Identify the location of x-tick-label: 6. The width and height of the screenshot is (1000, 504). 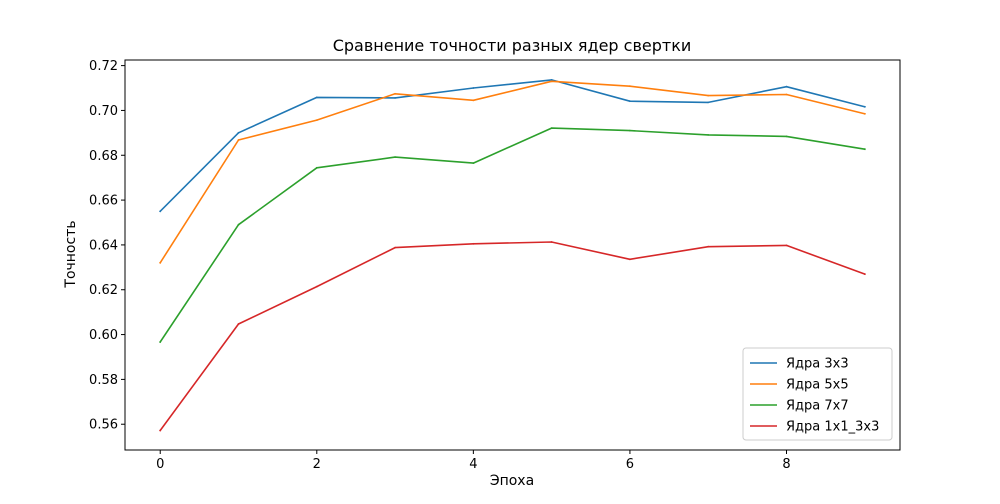
(630, 464).